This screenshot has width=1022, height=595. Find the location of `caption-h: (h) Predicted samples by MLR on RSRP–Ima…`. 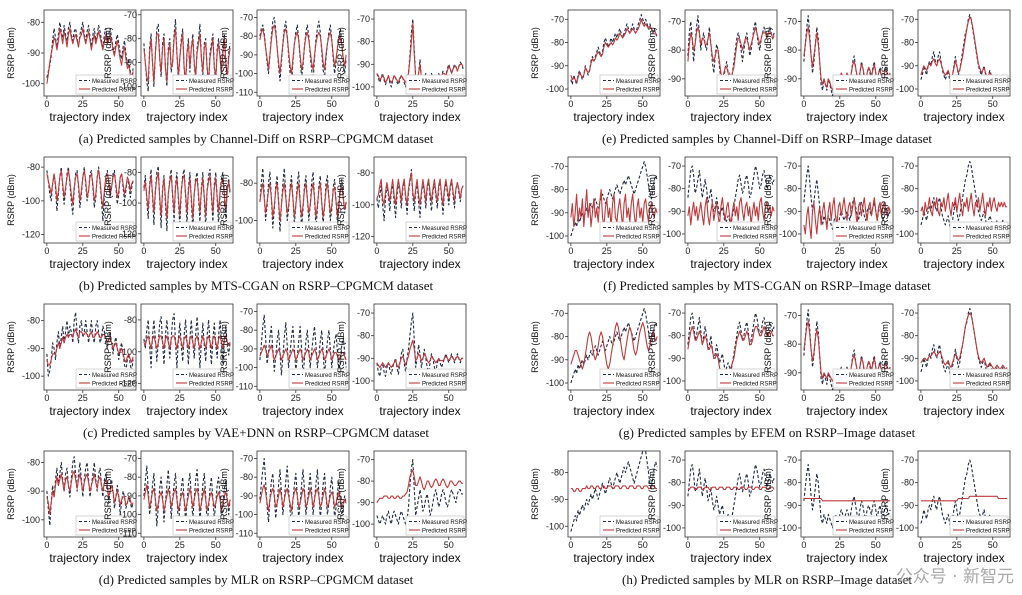

caption-h: (h) Predicted samples by MLR on RSRP–Ima… is located at coordinates (767, 579).